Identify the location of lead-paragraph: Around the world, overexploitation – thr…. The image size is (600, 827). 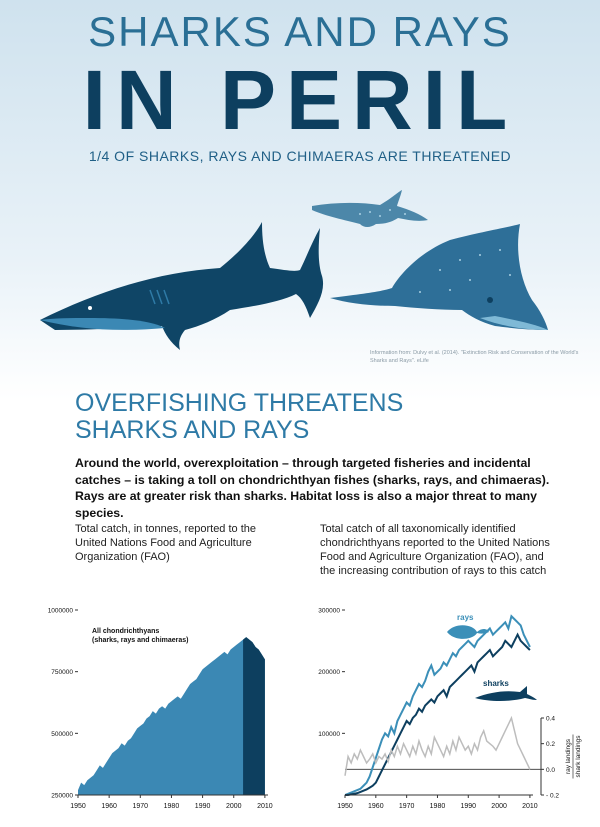
(312, 488).